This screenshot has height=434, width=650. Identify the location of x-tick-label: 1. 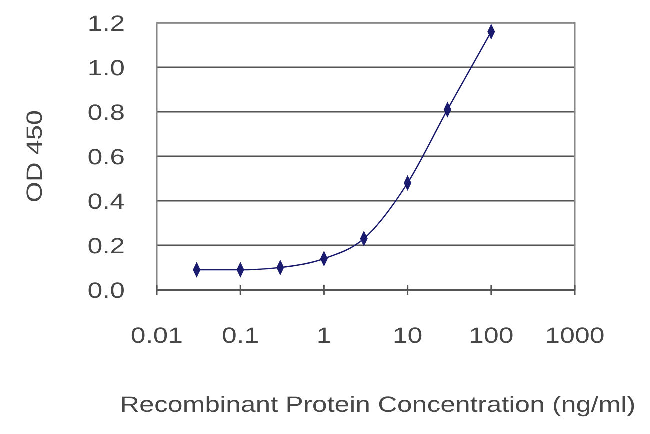
(324, 336).